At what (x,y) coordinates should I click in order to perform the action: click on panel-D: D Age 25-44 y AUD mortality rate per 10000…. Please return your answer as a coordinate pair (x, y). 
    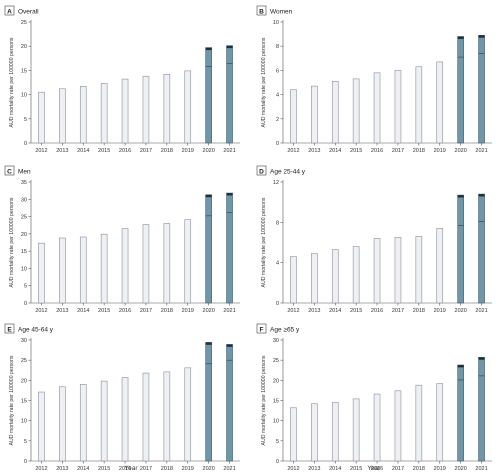
    Looking at the image, I should click on (374, 239).